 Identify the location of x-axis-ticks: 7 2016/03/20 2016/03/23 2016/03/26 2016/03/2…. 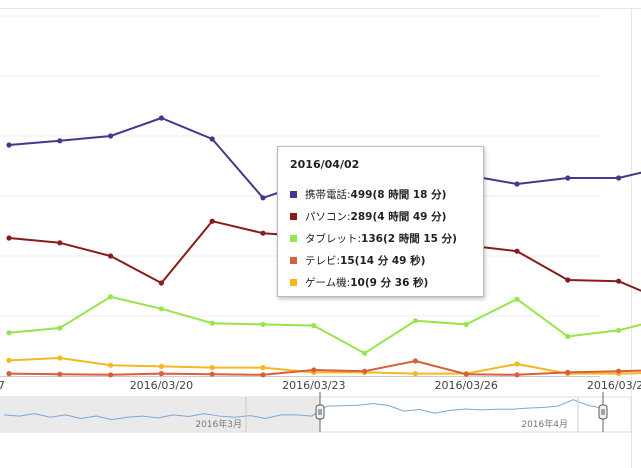
(320, 385).